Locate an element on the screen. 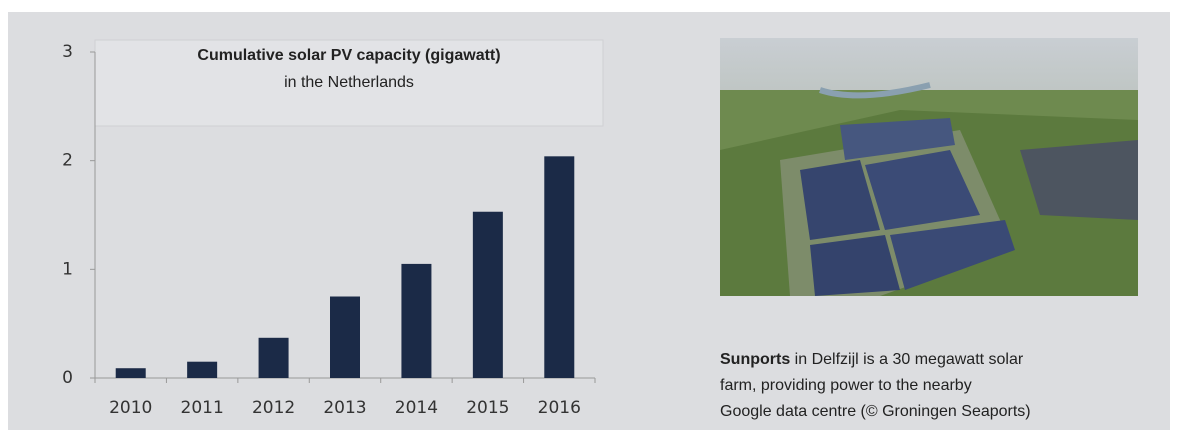 The image size is (1178, 434). x-tick-label: 2016 is located at coordinates (559, 408).